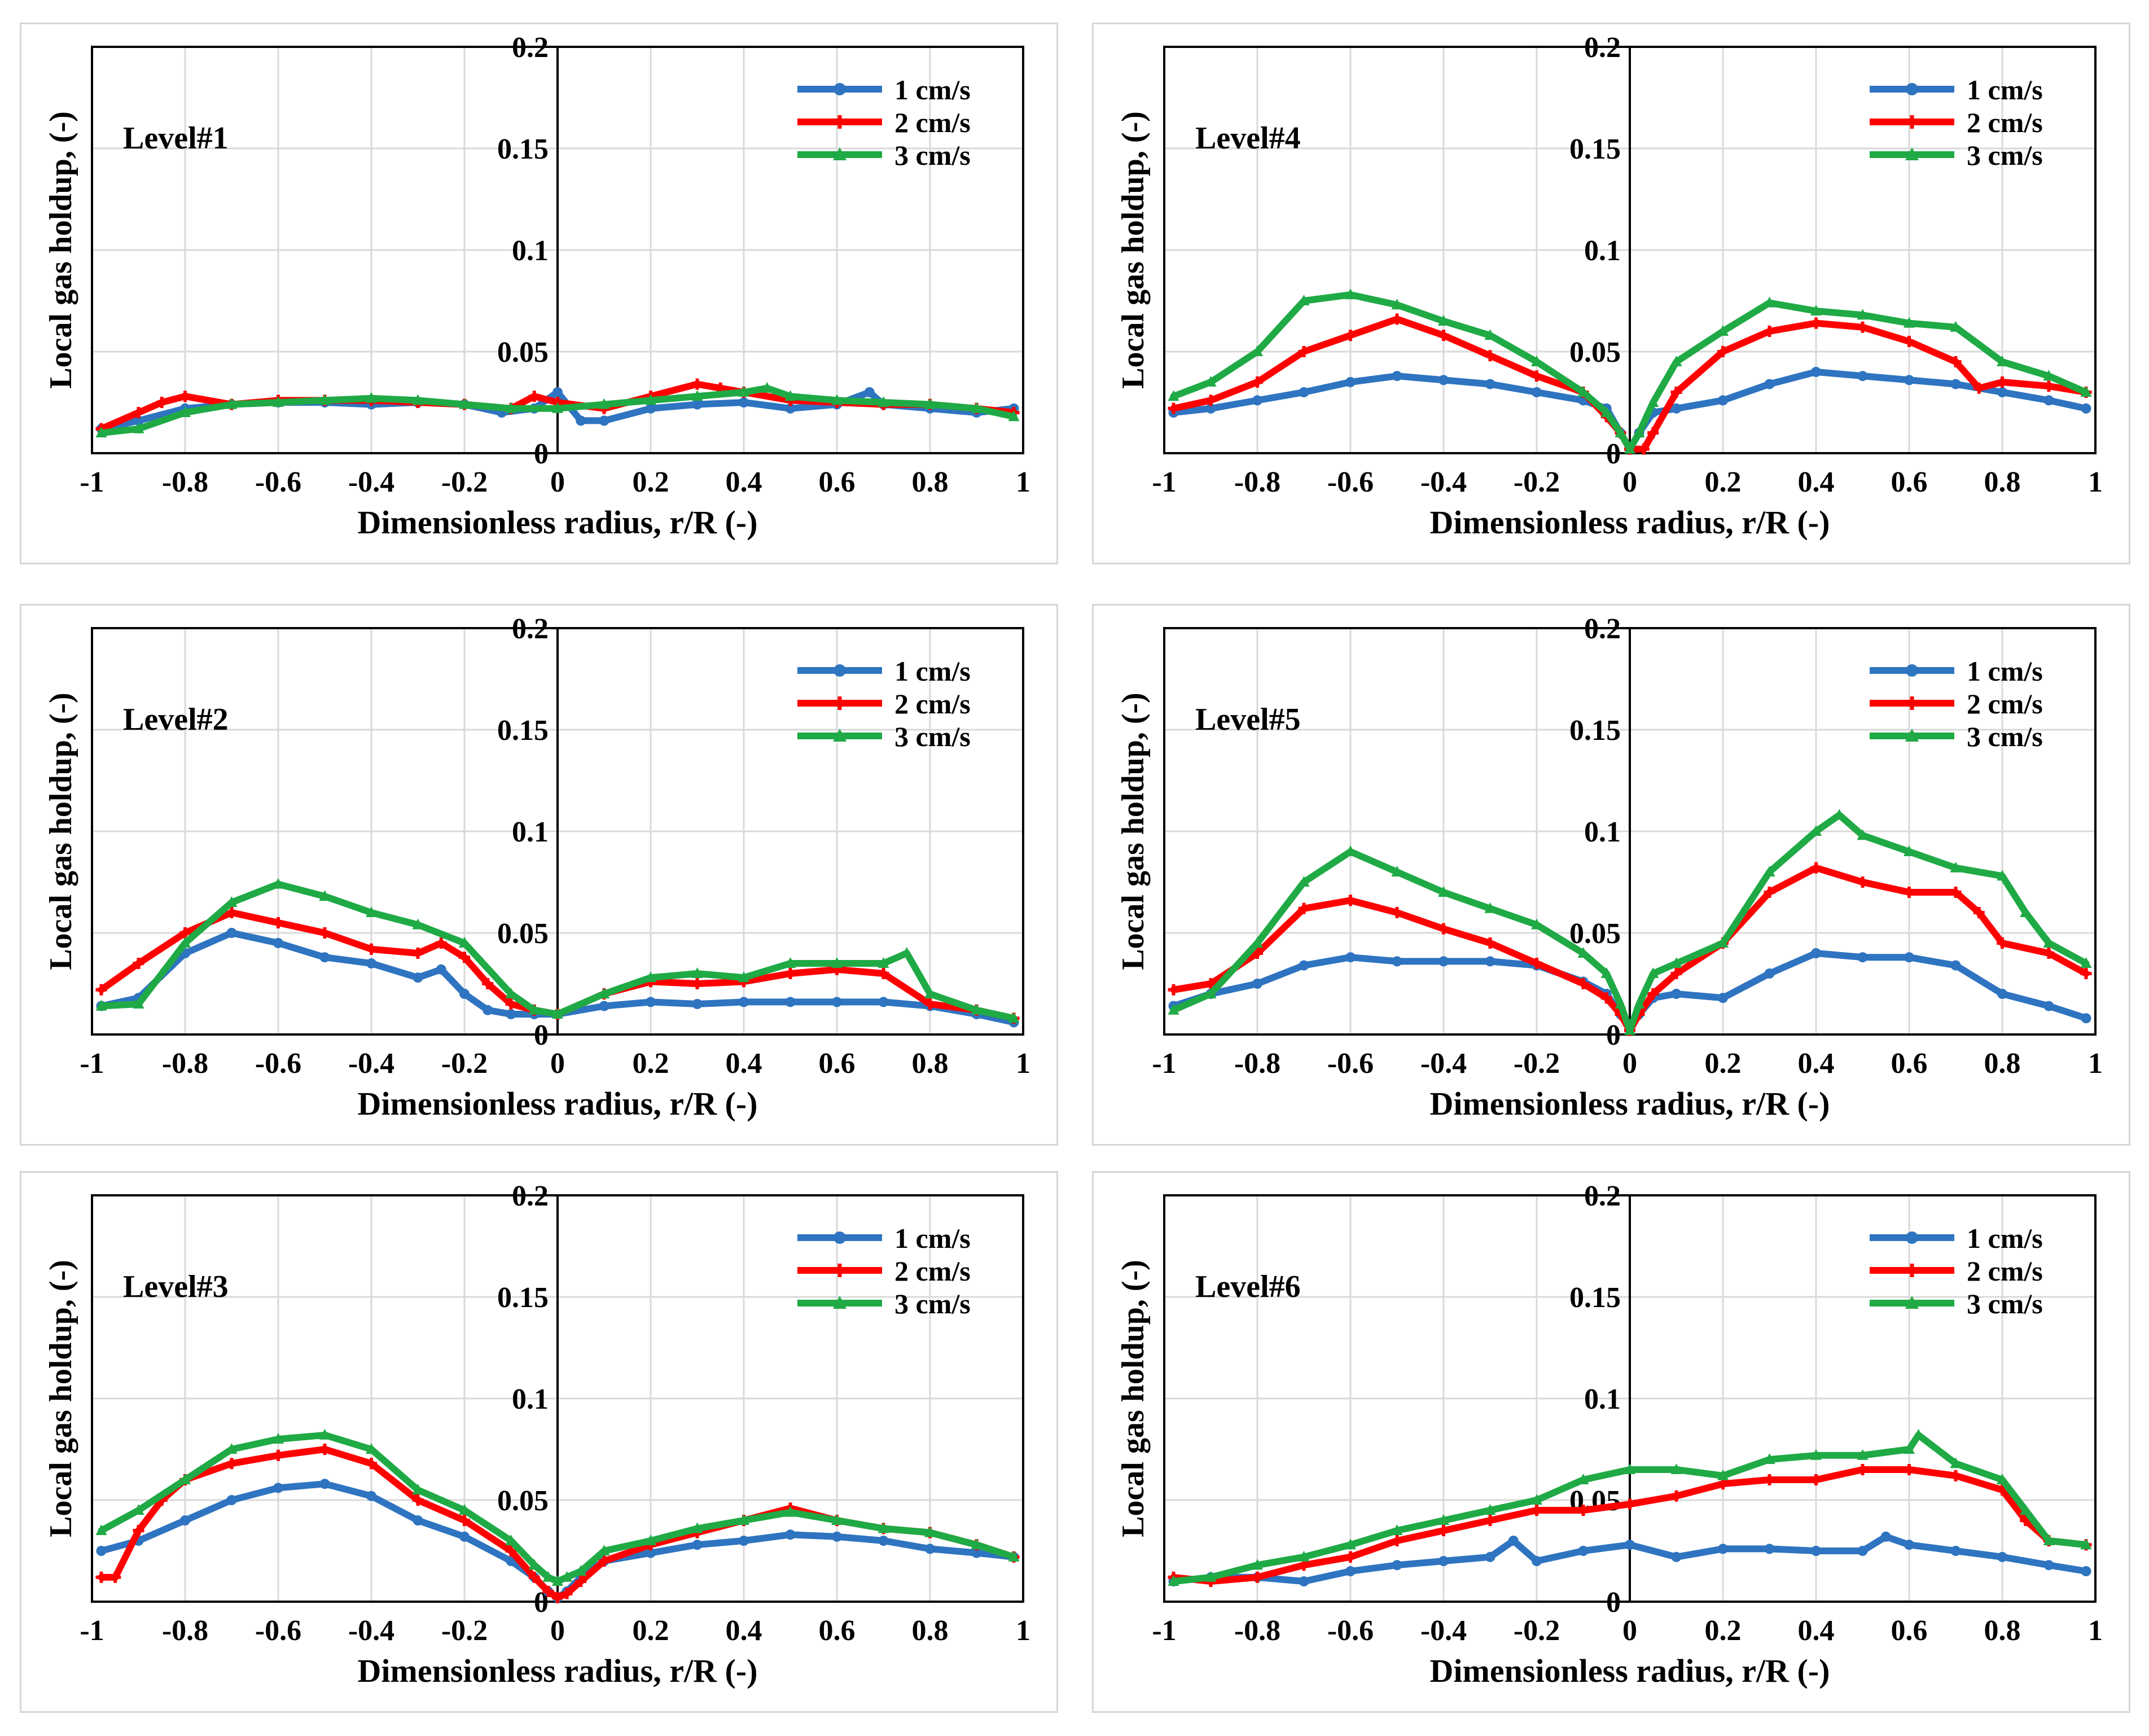 This screenshot has width=2149, height=1736. I want to click on legend-marker, so click(1912, 122).